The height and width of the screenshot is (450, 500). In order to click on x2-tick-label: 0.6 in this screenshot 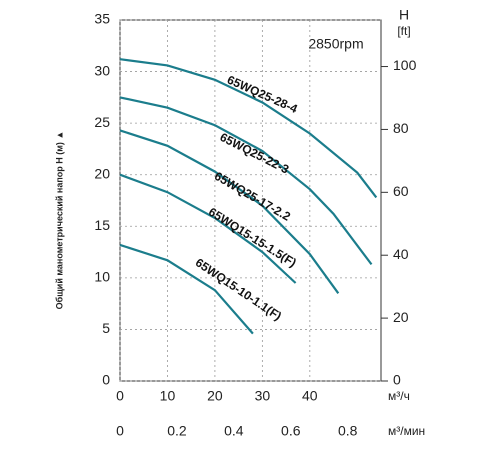, I will do `click(291, 431)`.